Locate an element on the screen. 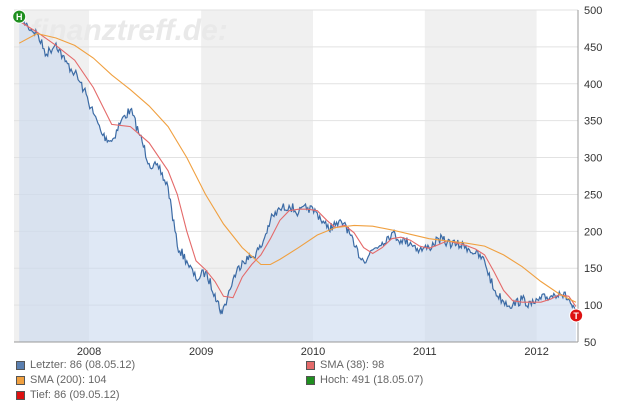 The width and height of the screenshot is (638, 417). marker-letter: T is located at coordinates (576, 316).